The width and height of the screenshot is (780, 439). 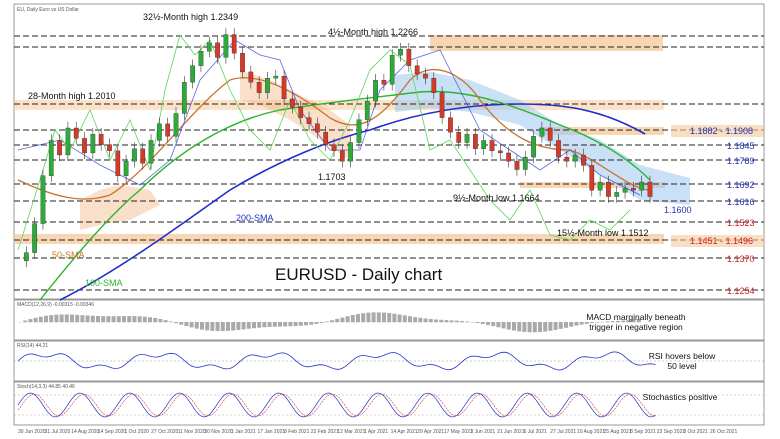 I want to click on x-tick-label: 14 Apr 2021, so click(x=404, y=432).